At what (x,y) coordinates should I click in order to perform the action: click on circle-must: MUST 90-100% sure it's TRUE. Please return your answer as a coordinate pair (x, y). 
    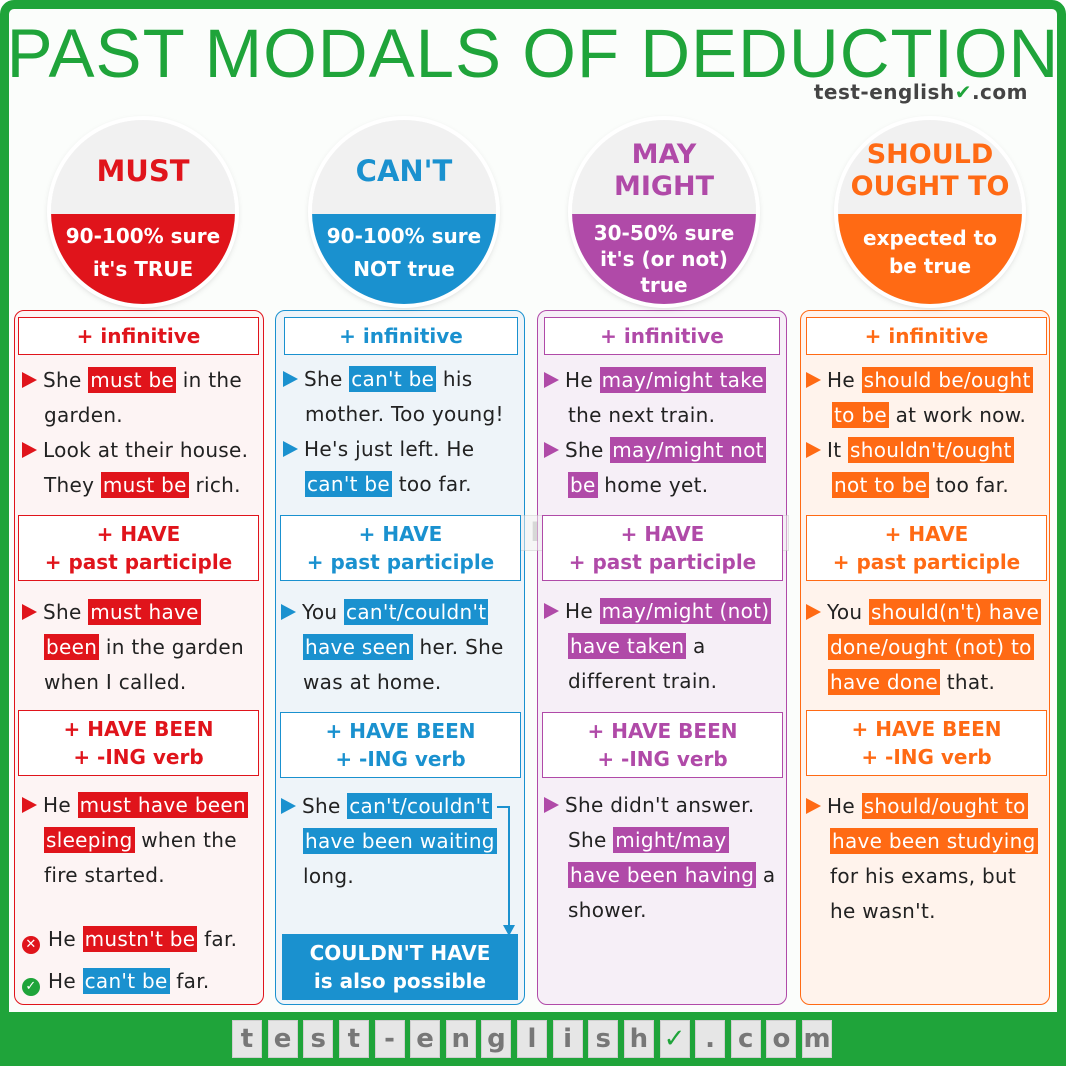
    Looking at the image, I should click on (143, 212).